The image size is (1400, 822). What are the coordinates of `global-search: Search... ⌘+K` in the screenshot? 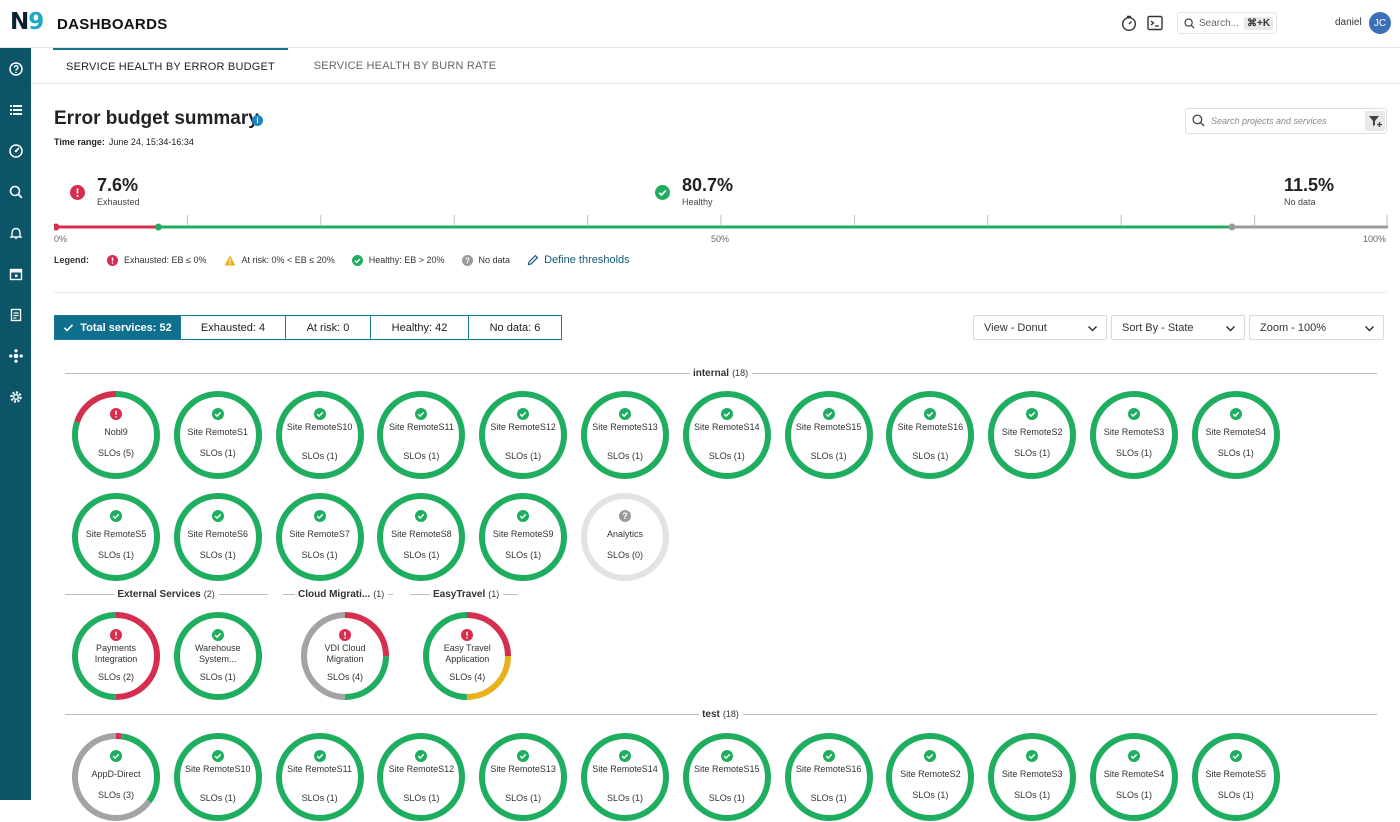 It's located at (1227, 23).